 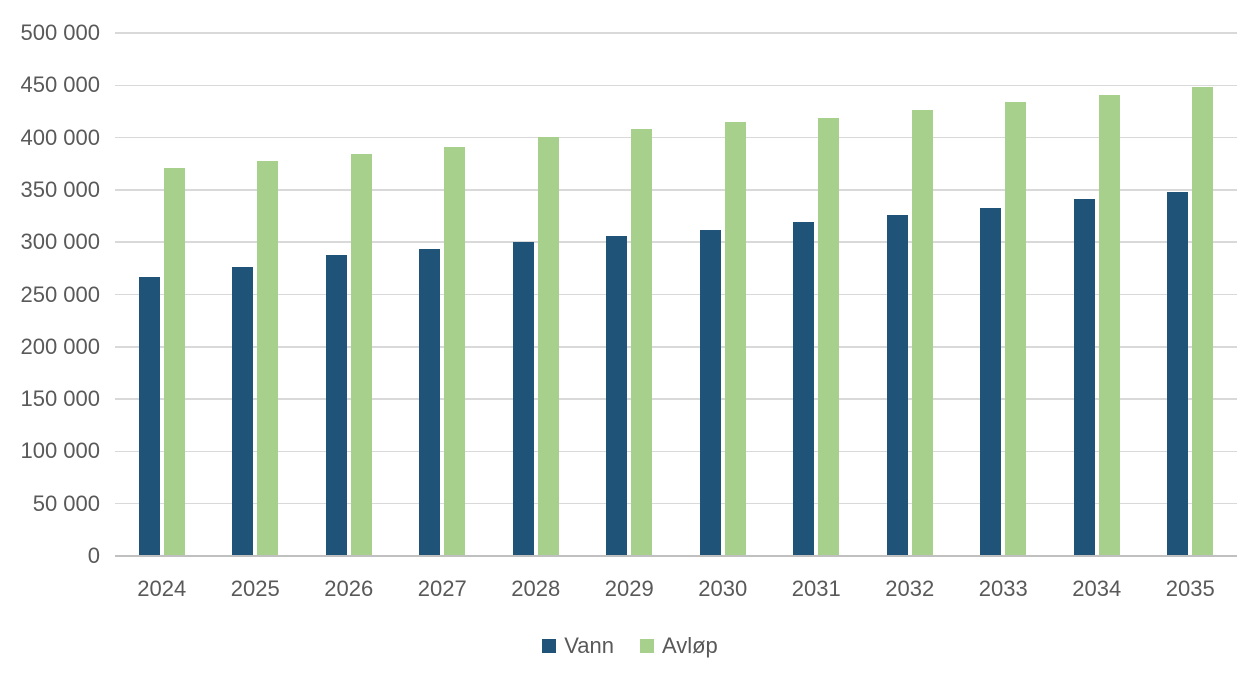 What do you see at coordinates (60, 399) in the screenshot?
I see `y-axis-tick-label: 150 000` at bounding box center [60, 399].